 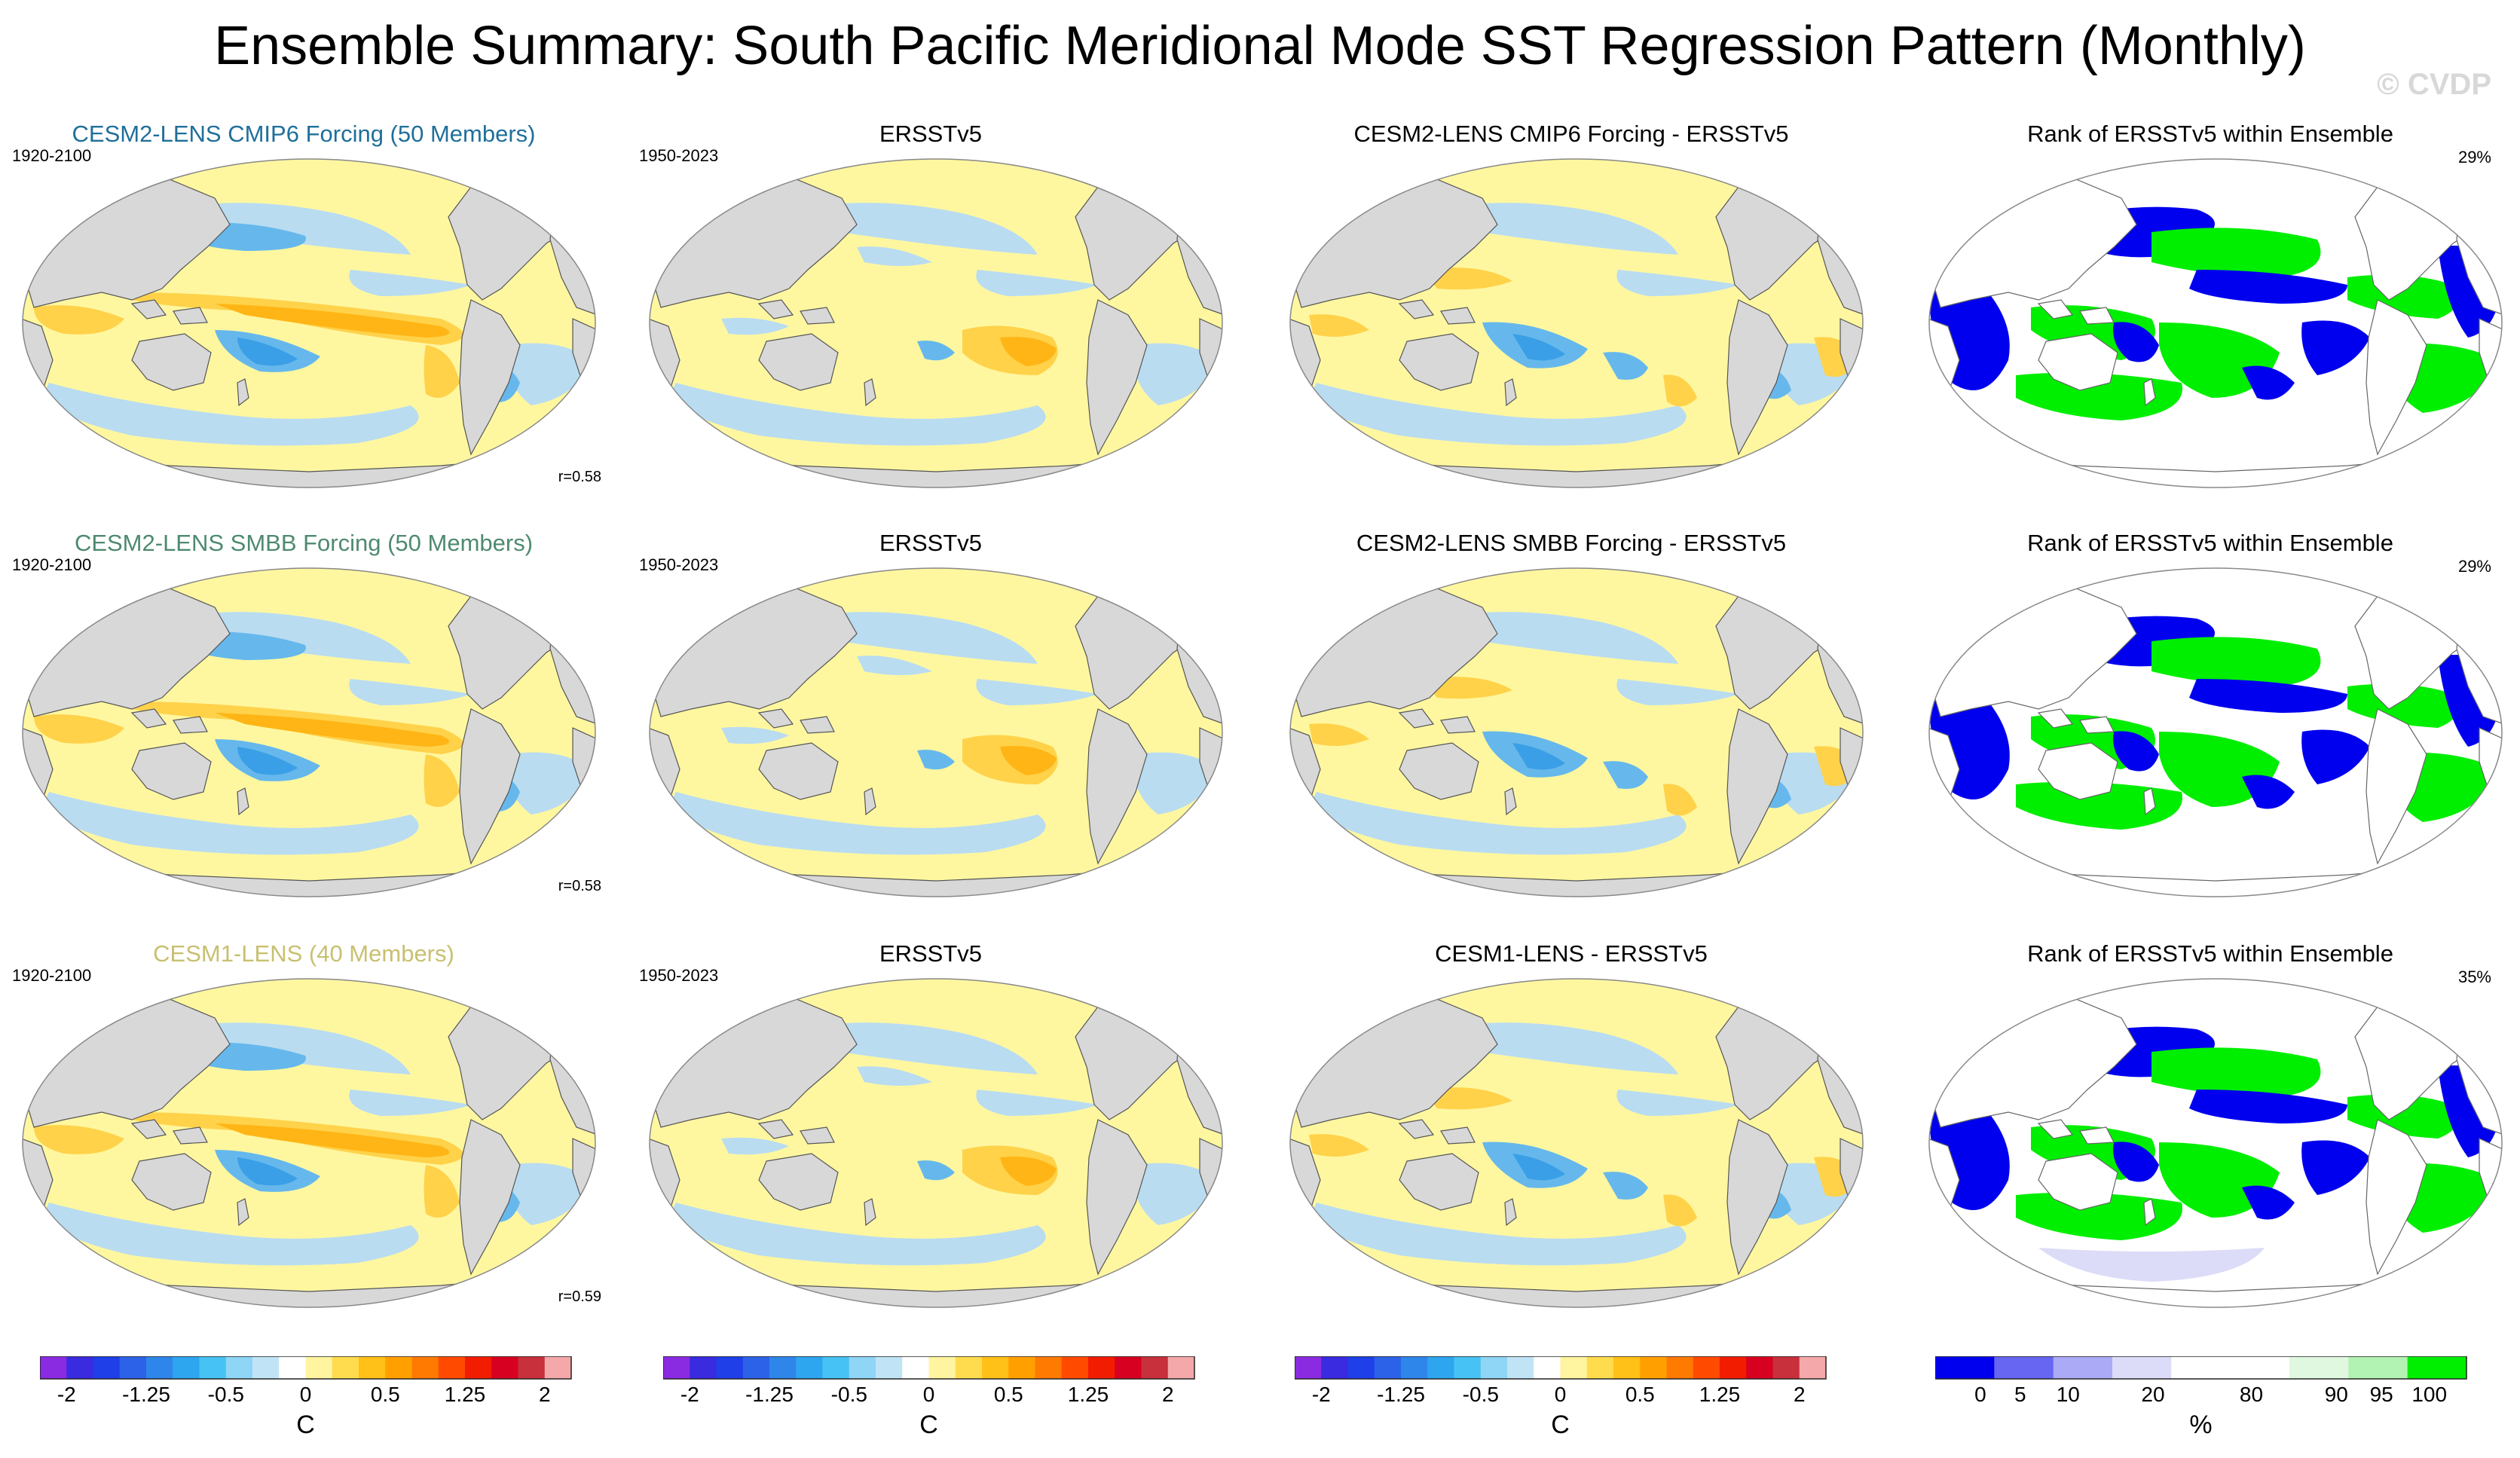 I want to click on map-panel-8: Rank of ERSSTv5 within Ensemble 29%, so click(x=2210, y=718).